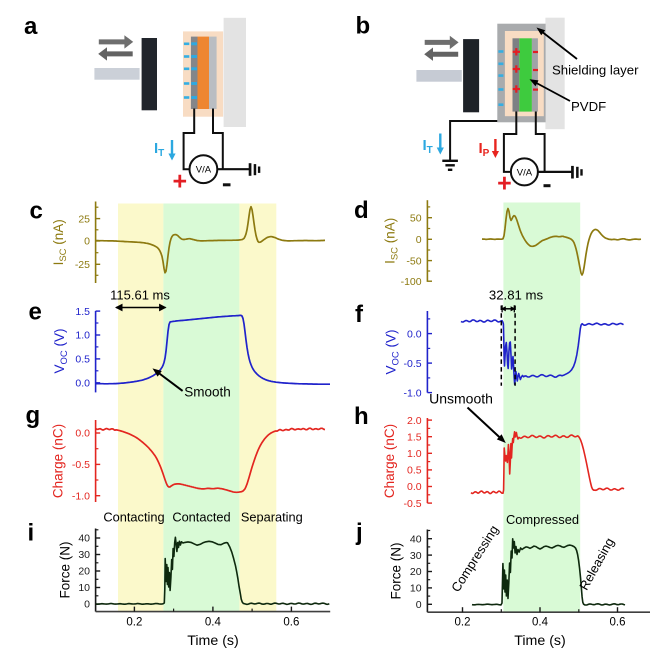 The image size is (650, 651). I want to click on svg-text: h, so click(361, 416).